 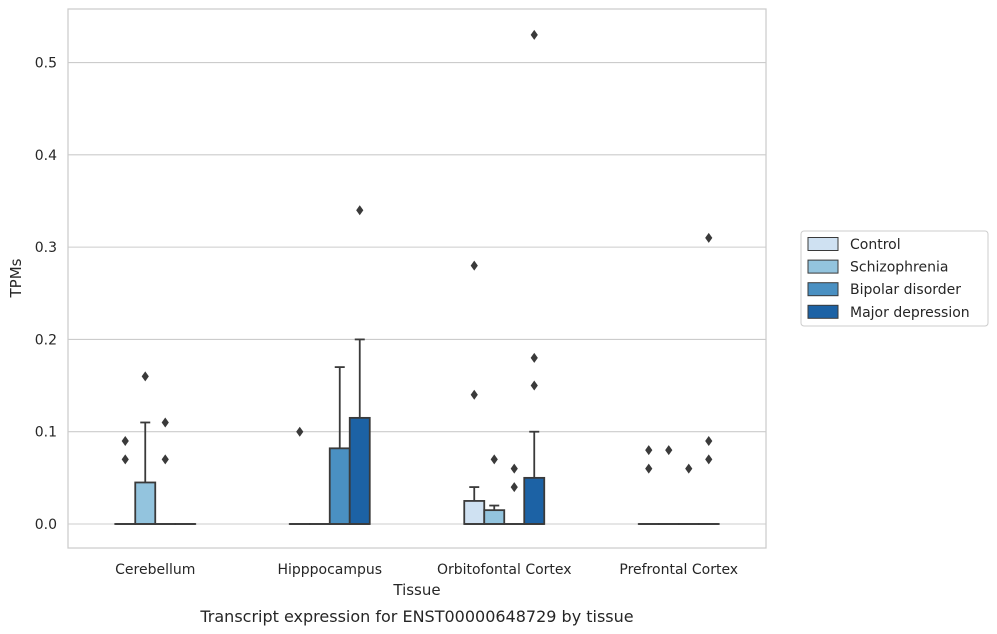 I want to click on legend-label: Bipolar disorder, so click(x=905, y=290).